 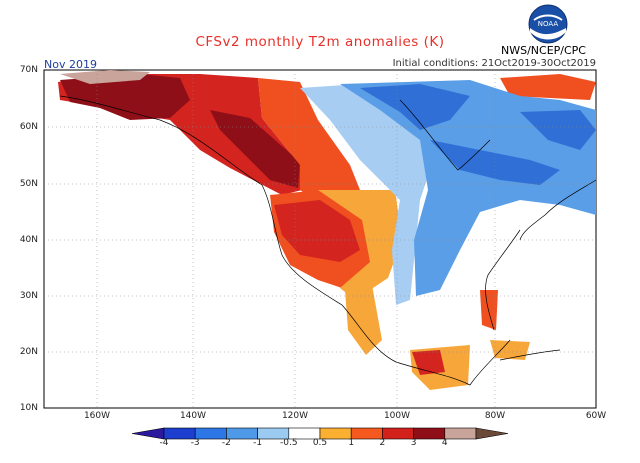 I want to click on lat-label-20n: 20N, so click(x=28, y=352).